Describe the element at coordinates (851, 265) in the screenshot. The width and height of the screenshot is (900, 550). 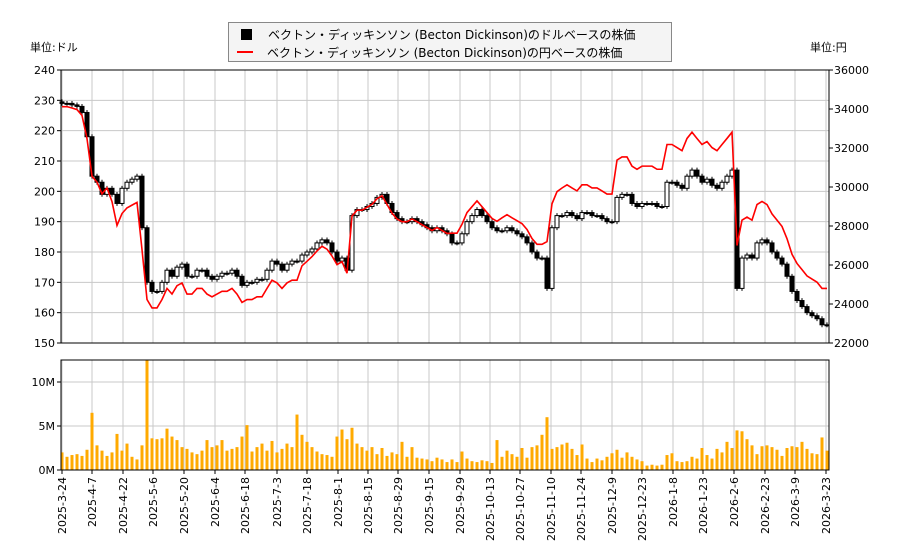
I see `right-y-tick-label: 26000` at that location.